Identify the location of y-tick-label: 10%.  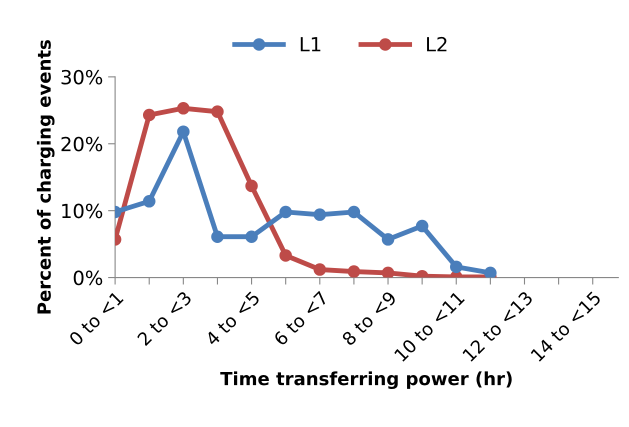
(82, 211).